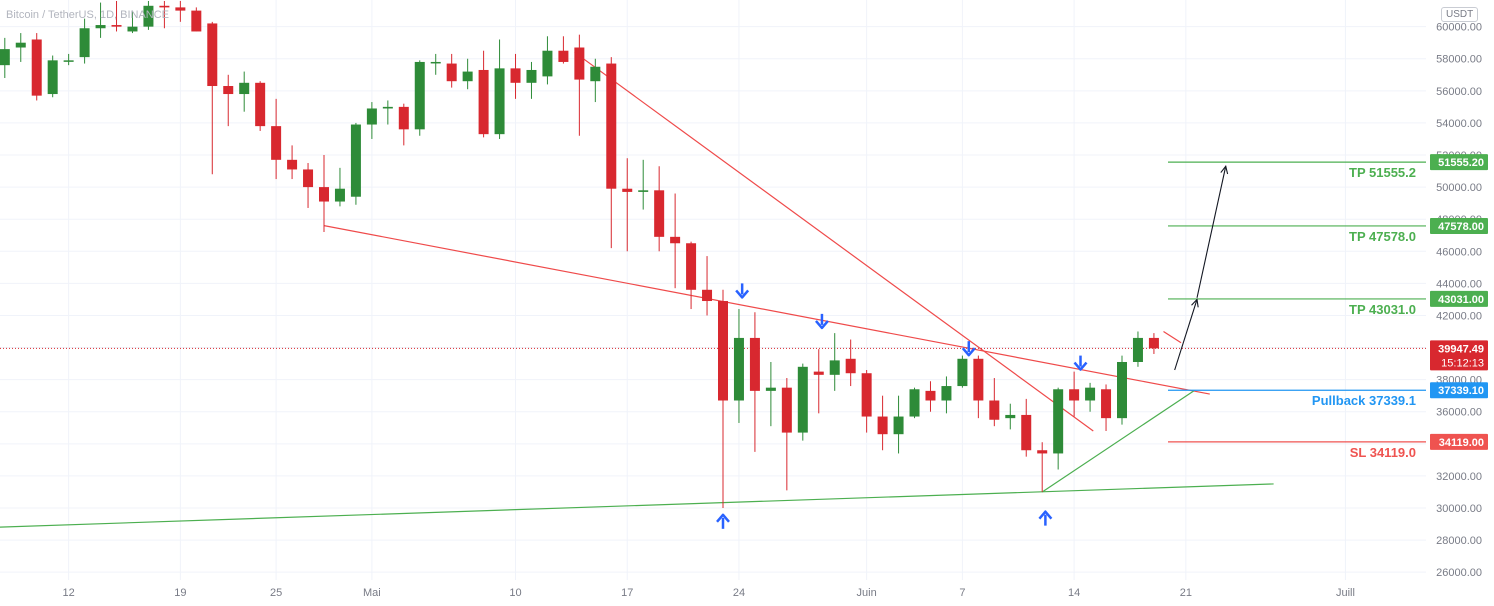 The image size is (1494, 606). Describe the element at coordinates (1382, 236) in the screenshot. I see `level-label: TP 47578.0` at that location.